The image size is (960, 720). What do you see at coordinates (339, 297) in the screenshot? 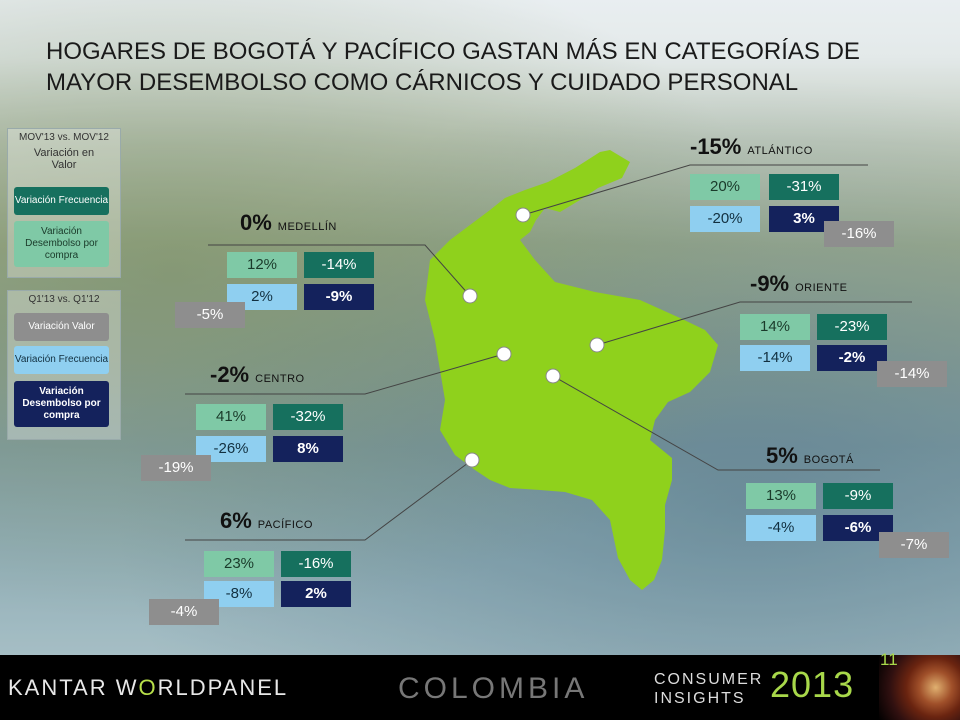
I see `region-medellin-spend-q: -9%` at bounding box center [339, 297].